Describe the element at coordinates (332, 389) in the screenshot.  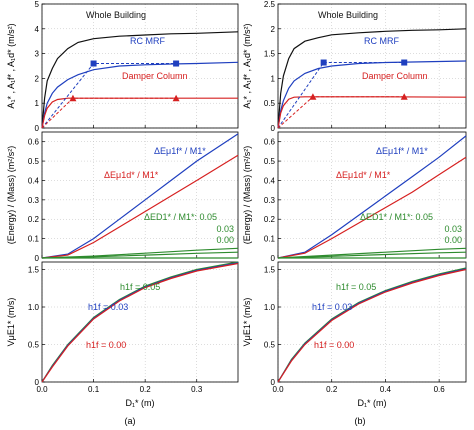
I see `x-tick-label: 0.2` at that location.